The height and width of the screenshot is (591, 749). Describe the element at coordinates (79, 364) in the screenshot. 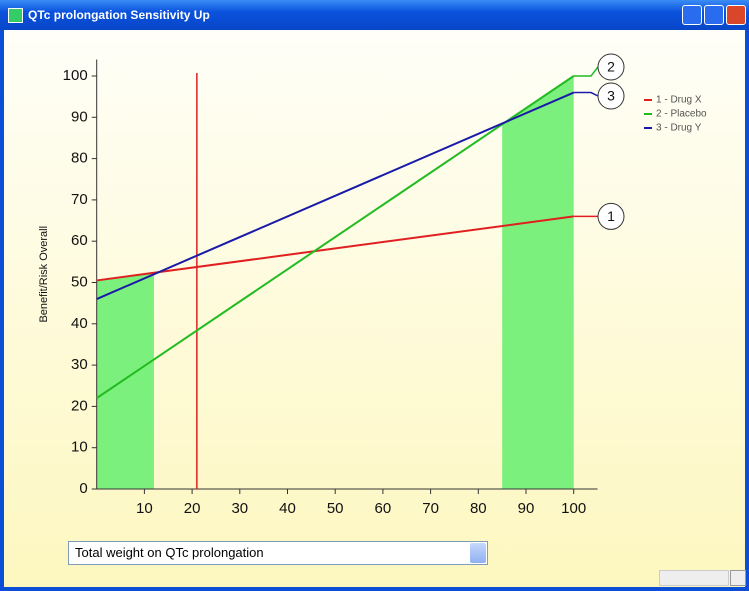

I see `y-tick-label: 30` at that location.